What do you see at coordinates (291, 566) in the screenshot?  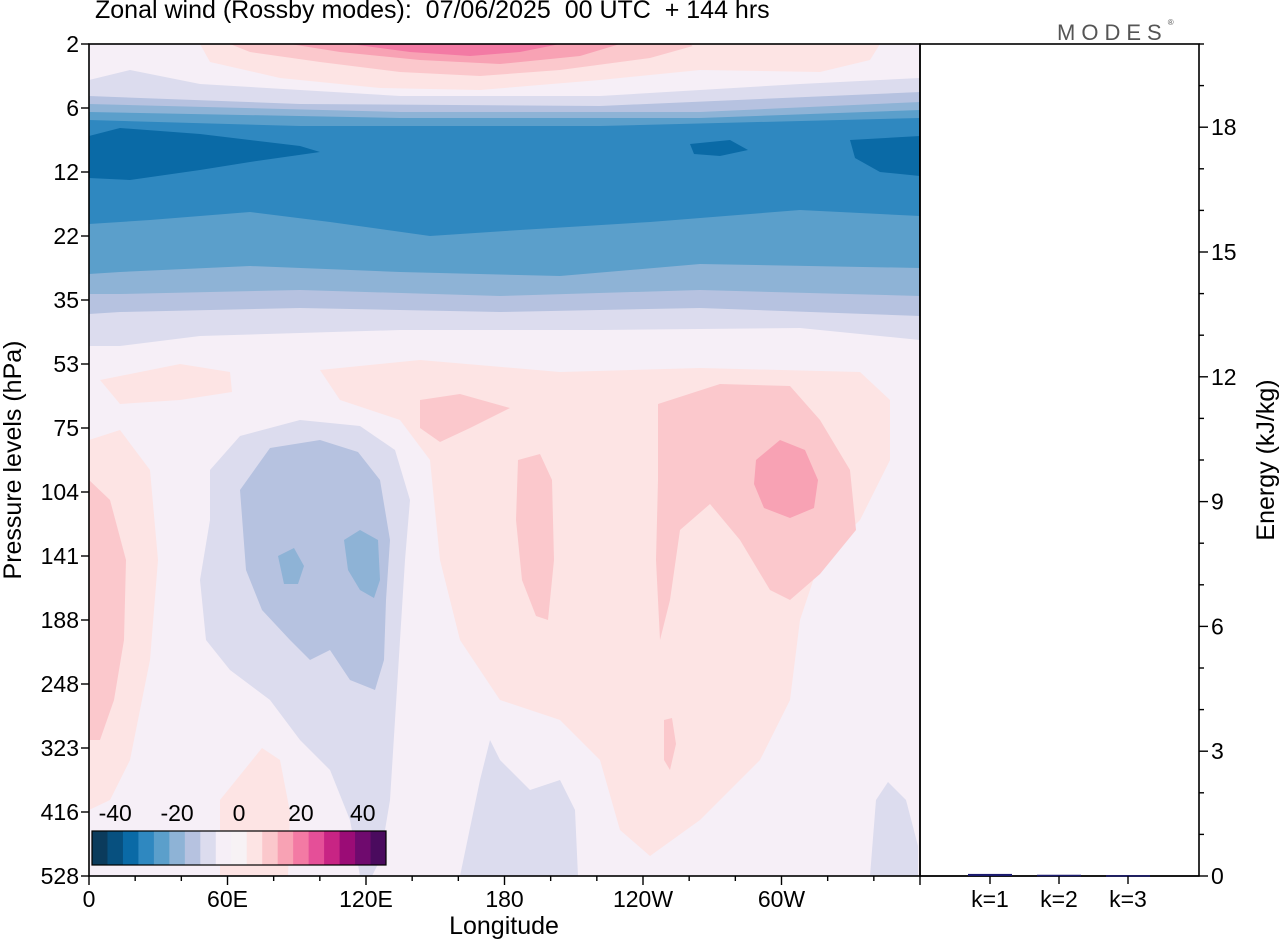 I see `contour-easterly-trop-core-a` at bounding box center [291, 566].